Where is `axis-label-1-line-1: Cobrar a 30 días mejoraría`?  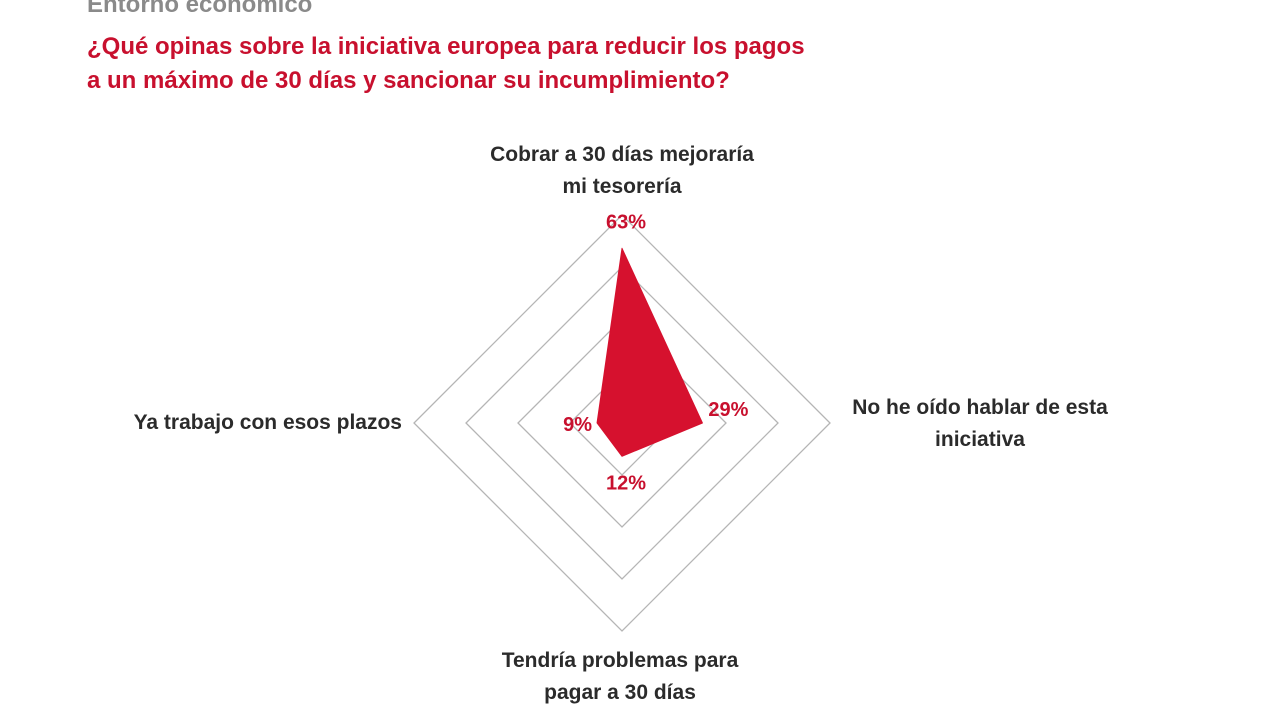 axis-label-1-line-1: Cobrar a 30 días mejoraría is located at coordinates (622, 154).